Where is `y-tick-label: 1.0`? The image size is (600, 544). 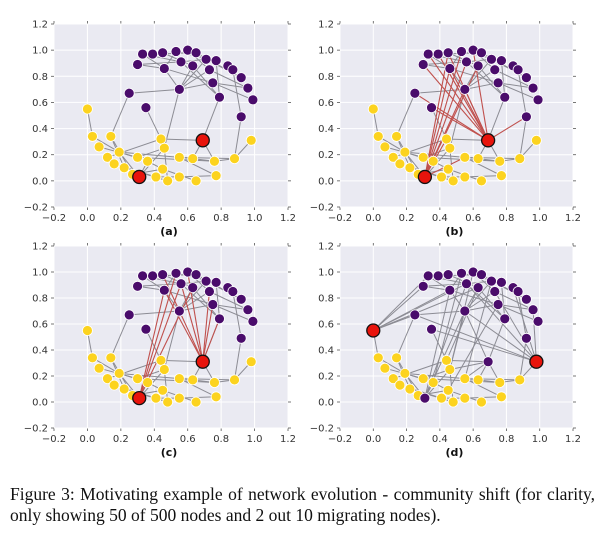 y-tick-label: 1.0 is located at coordinates (40, 51).